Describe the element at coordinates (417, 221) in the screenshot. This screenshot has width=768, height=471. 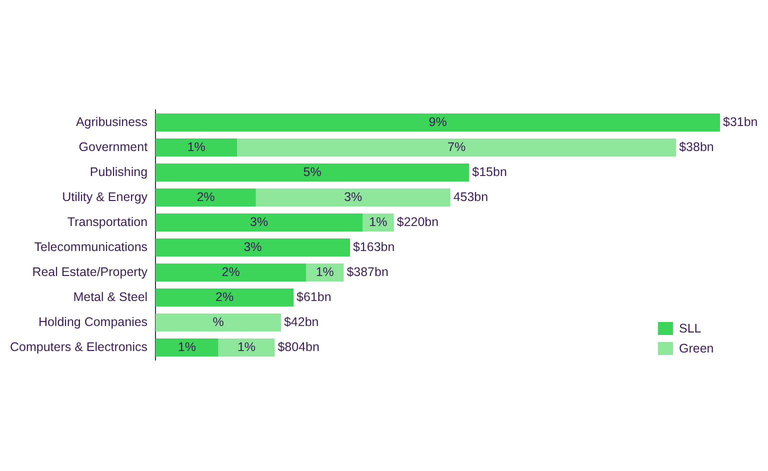
I see `annotation: $220bn` at that location.